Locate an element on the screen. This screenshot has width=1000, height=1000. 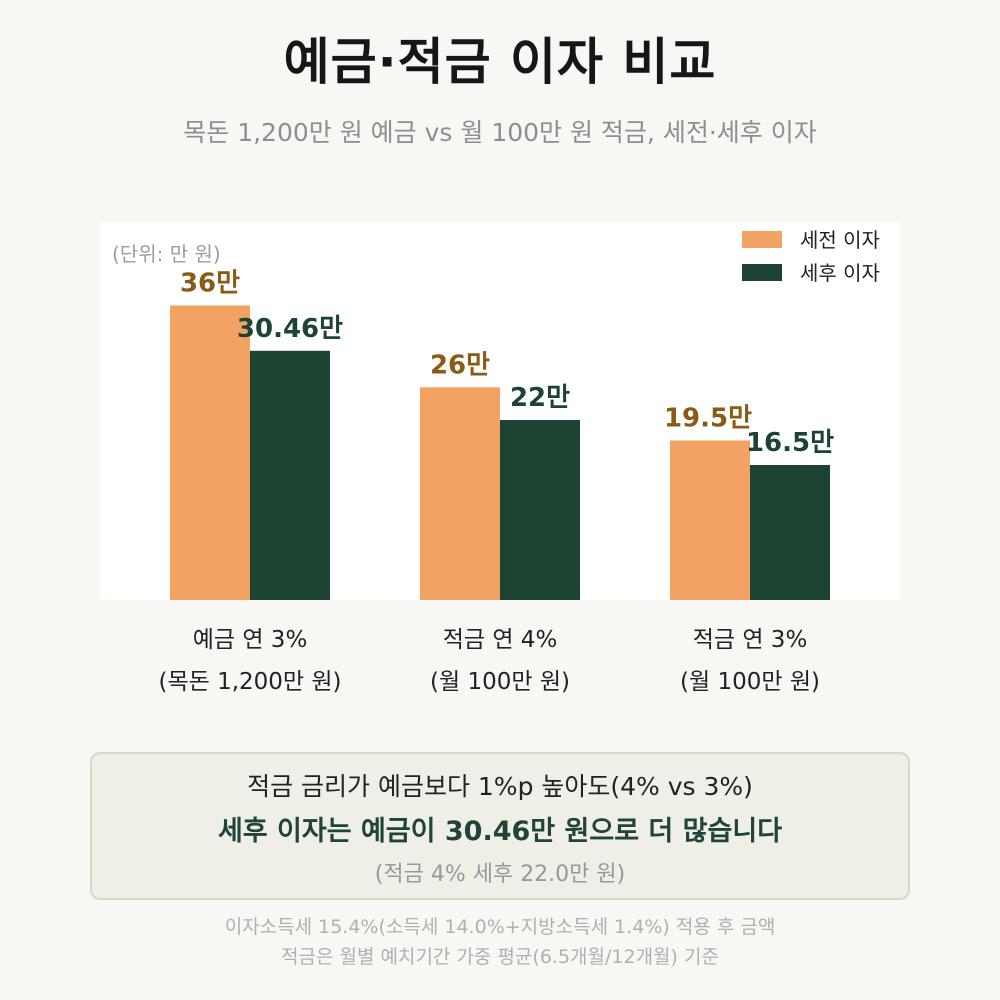
value-label-pre-tax-1: 36만 is located at coordinates (210, 283).